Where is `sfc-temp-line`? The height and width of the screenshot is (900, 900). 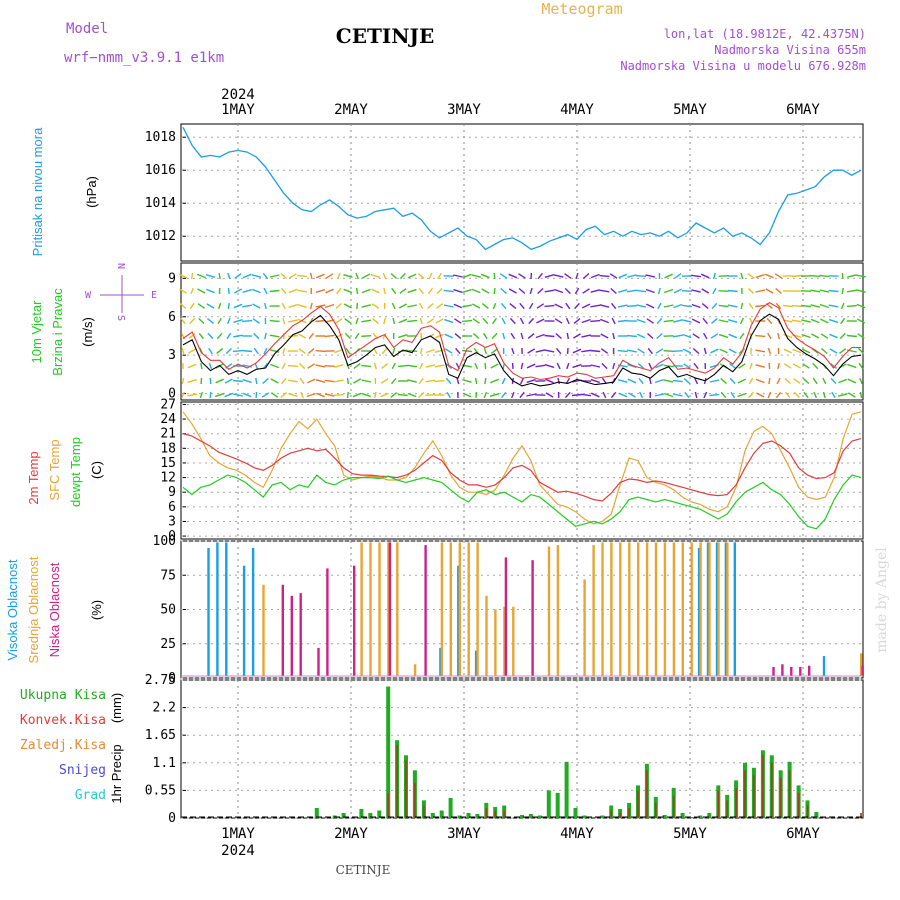 sfc-temp-line is located at coordinates (522, 468).